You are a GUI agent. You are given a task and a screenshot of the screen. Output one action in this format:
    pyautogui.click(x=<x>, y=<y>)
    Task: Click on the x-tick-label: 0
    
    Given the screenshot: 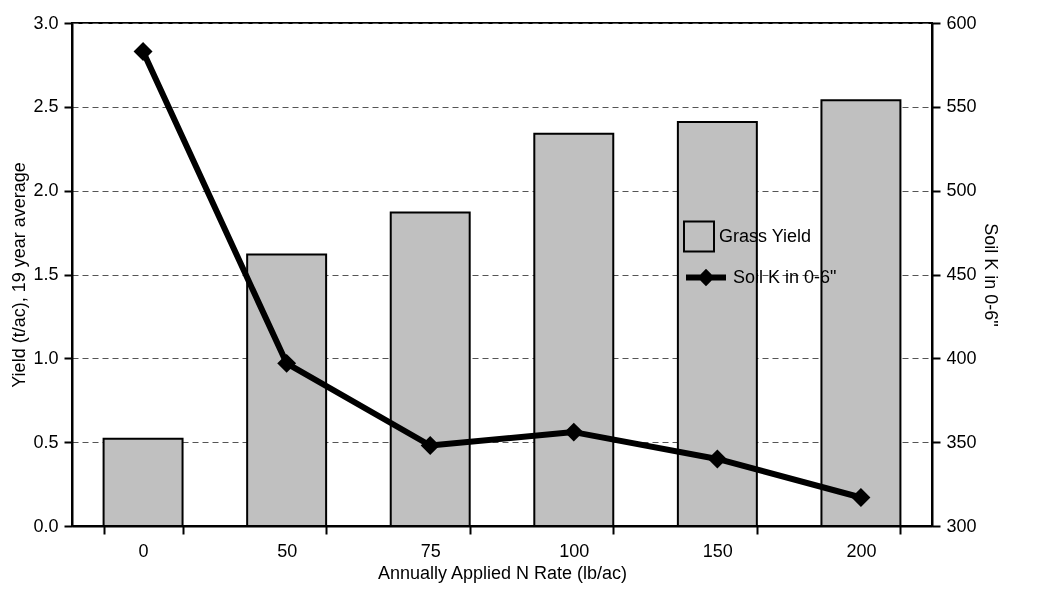 What is the action you would take?
    pyautogui.click(x=143, y=550)
    